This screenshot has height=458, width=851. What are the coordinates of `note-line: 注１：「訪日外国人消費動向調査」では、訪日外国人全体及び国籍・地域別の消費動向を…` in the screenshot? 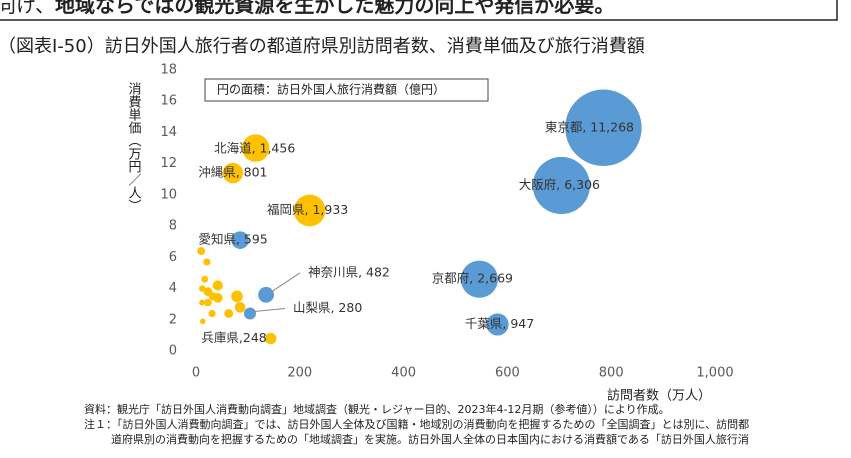 It's located at (416, 424).